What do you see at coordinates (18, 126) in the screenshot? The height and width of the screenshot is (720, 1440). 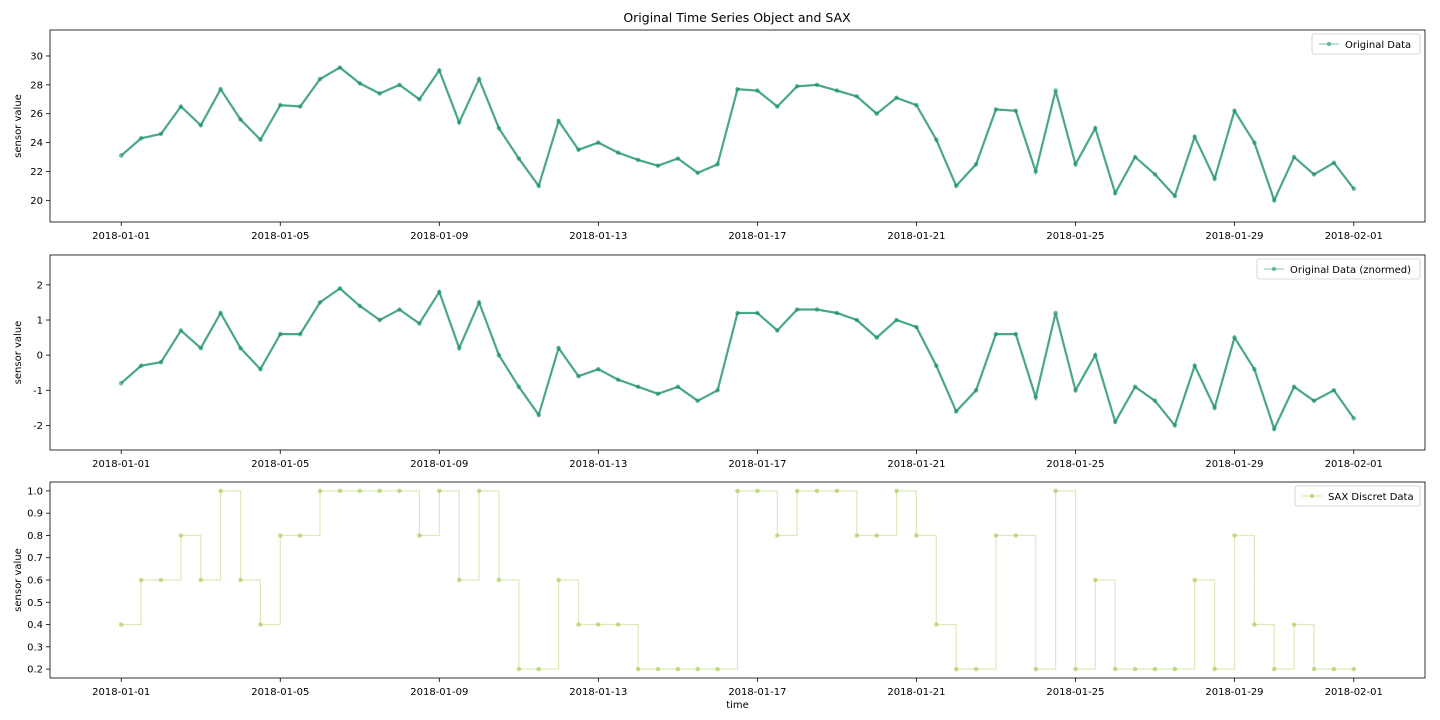 I see `y-axis-label: sensor value` at bounding box center [18, 126].